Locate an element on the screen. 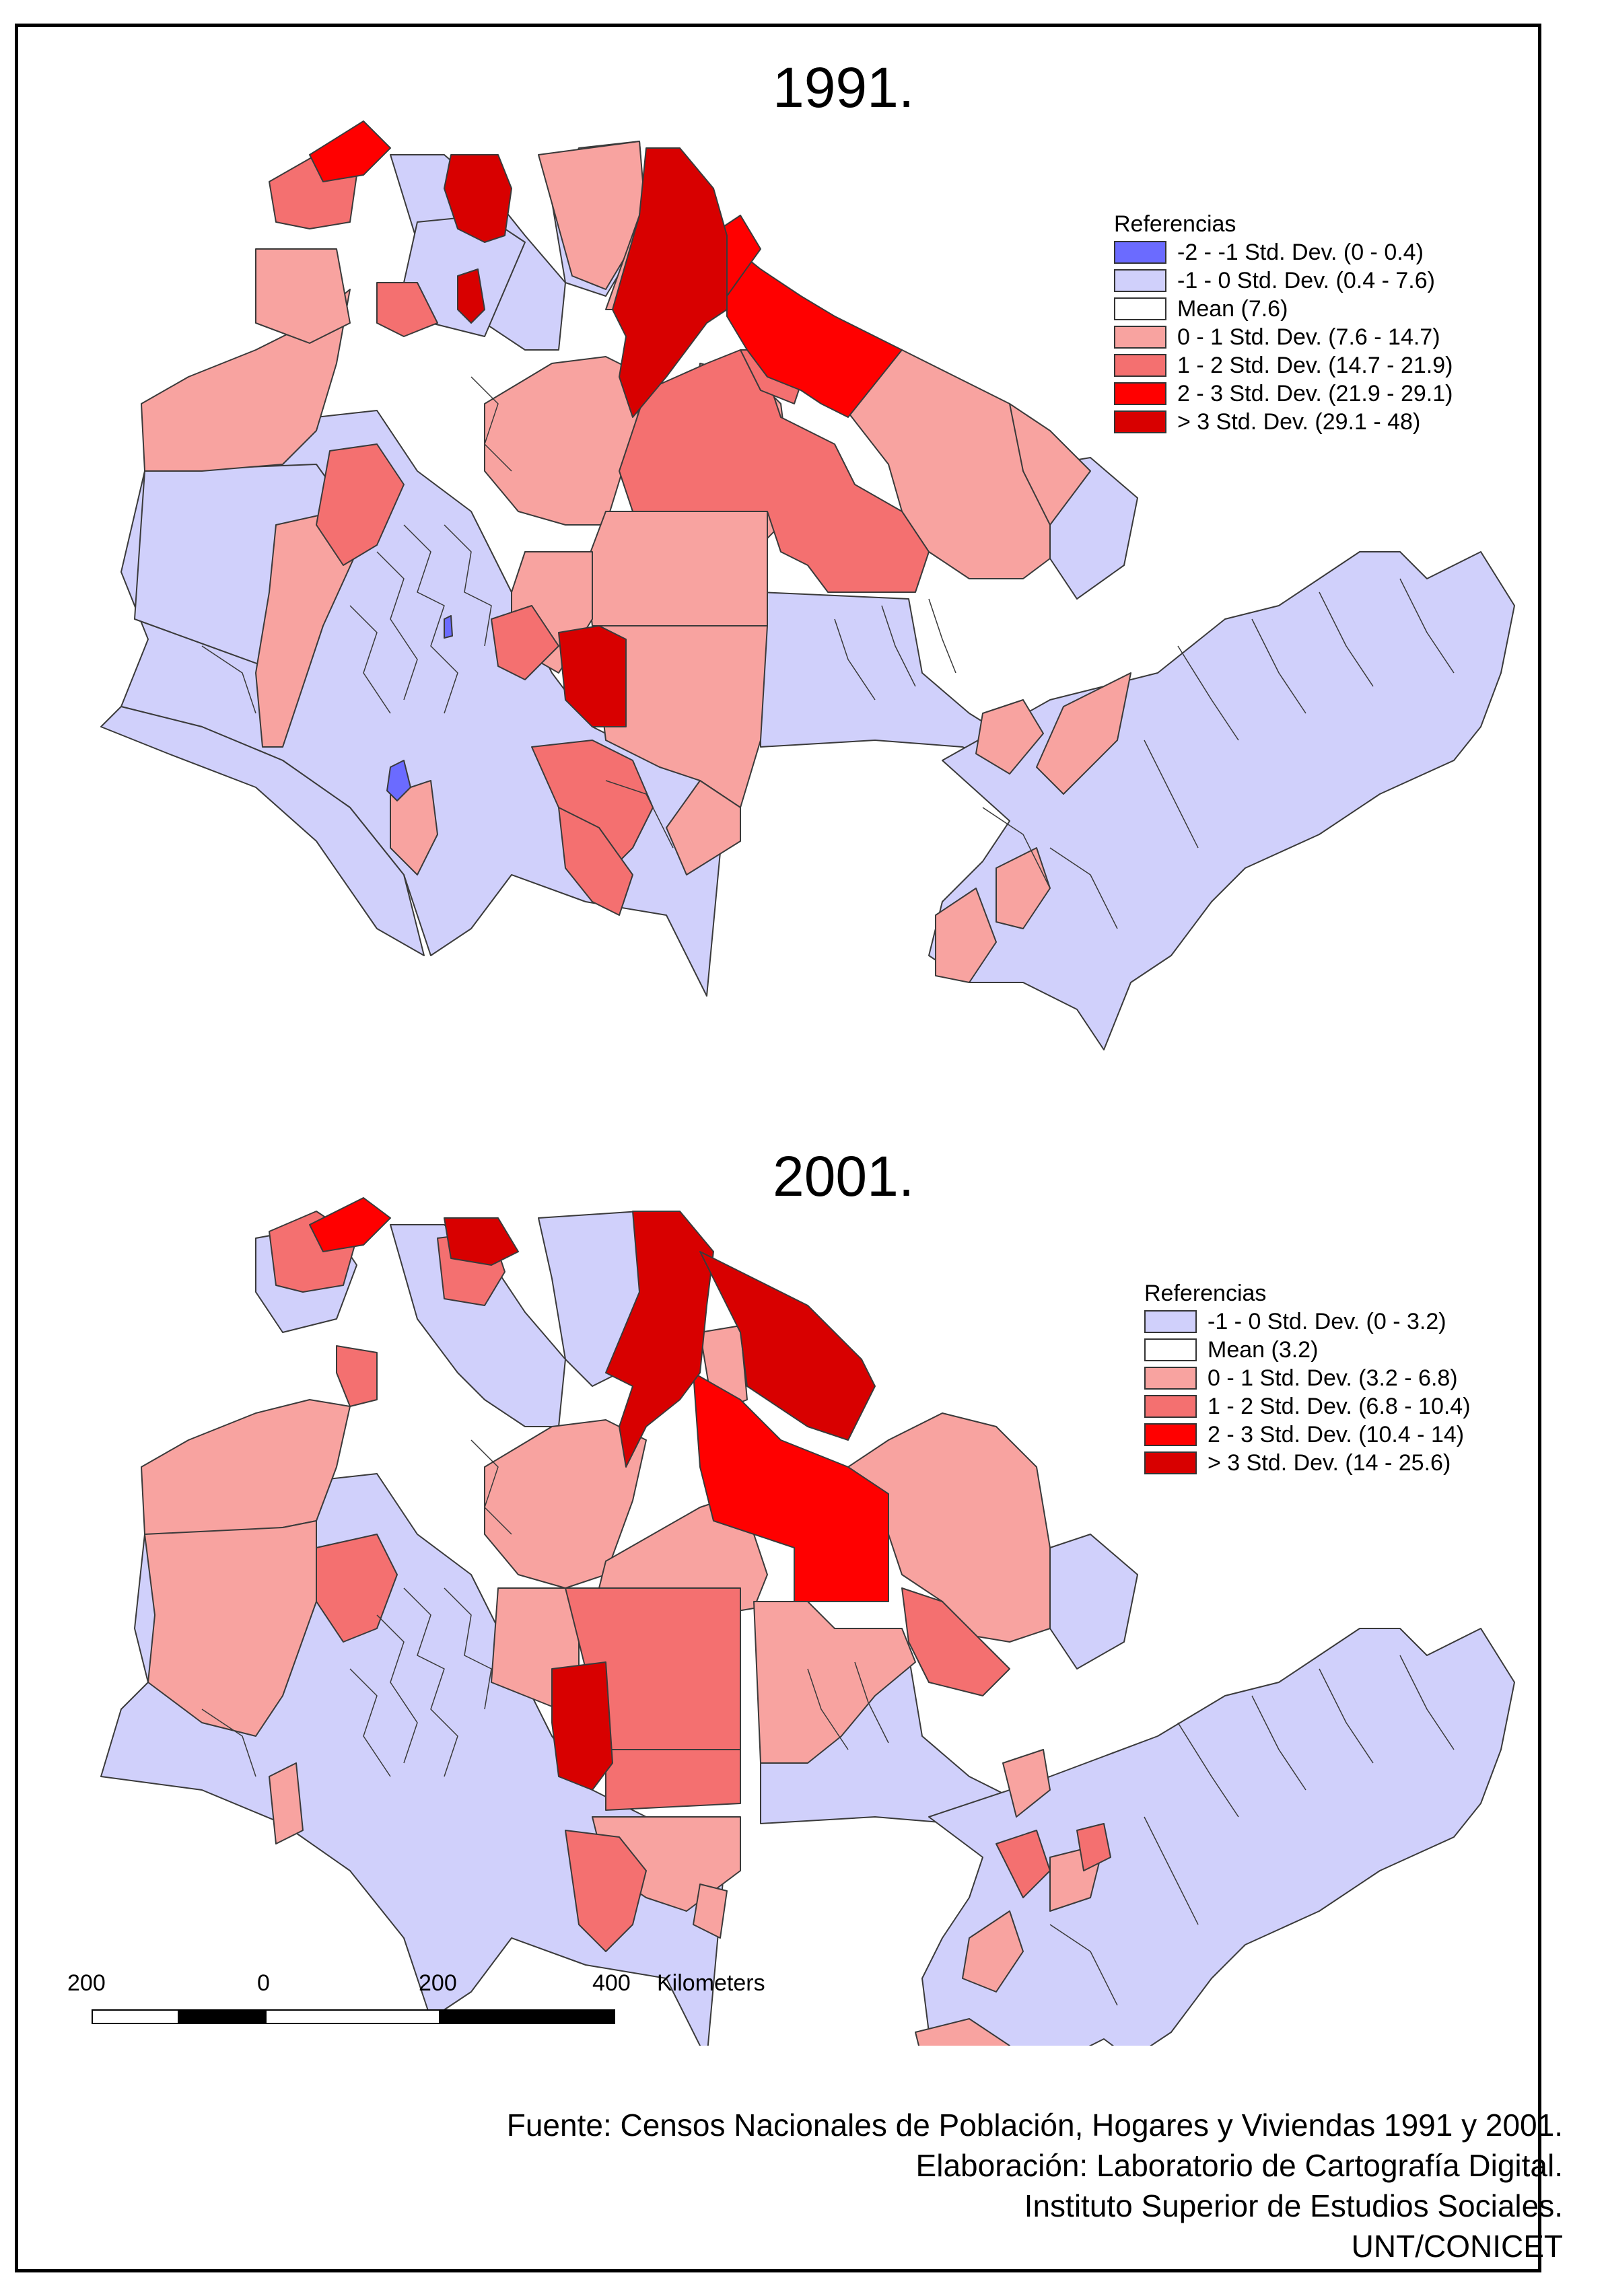  legend-item: -1 - 0 Std. Dev. (0 - 3.2) is located at coordinates (1307, 1321).